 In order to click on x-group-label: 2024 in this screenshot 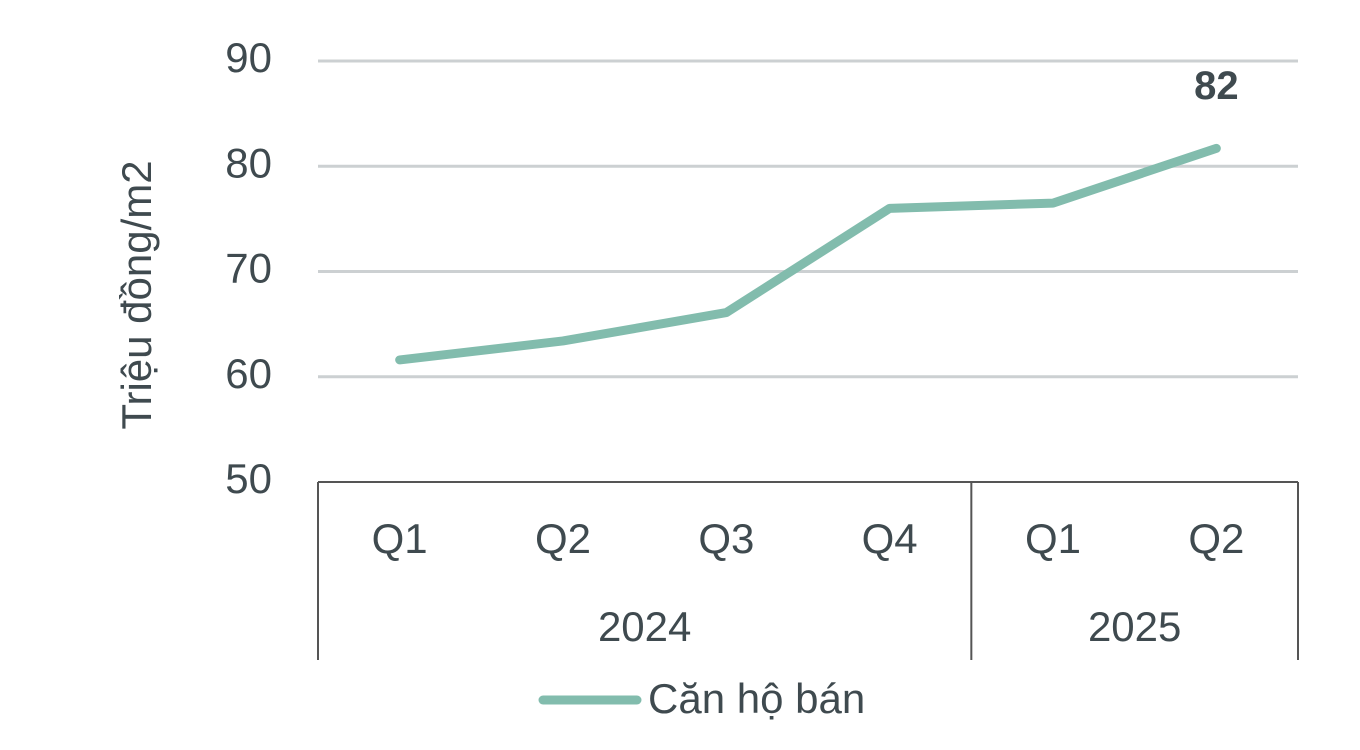, I will do `click(644, 626)`.